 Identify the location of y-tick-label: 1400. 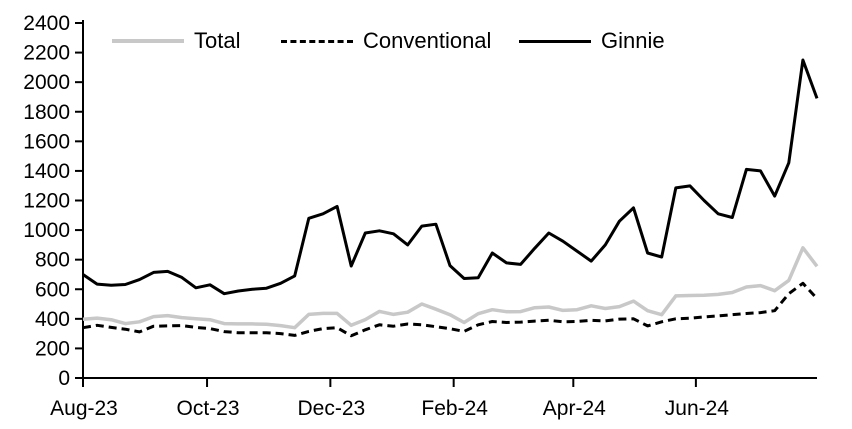
(46, 171).